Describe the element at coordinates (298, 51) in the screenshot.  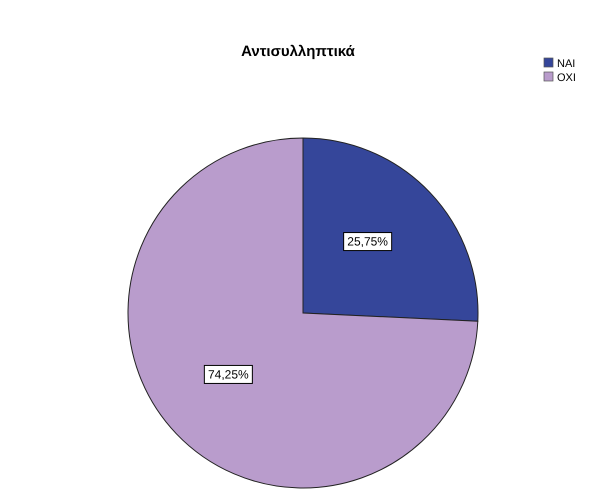
I see `chart-title: Αντισυλληπτικά` at that location.